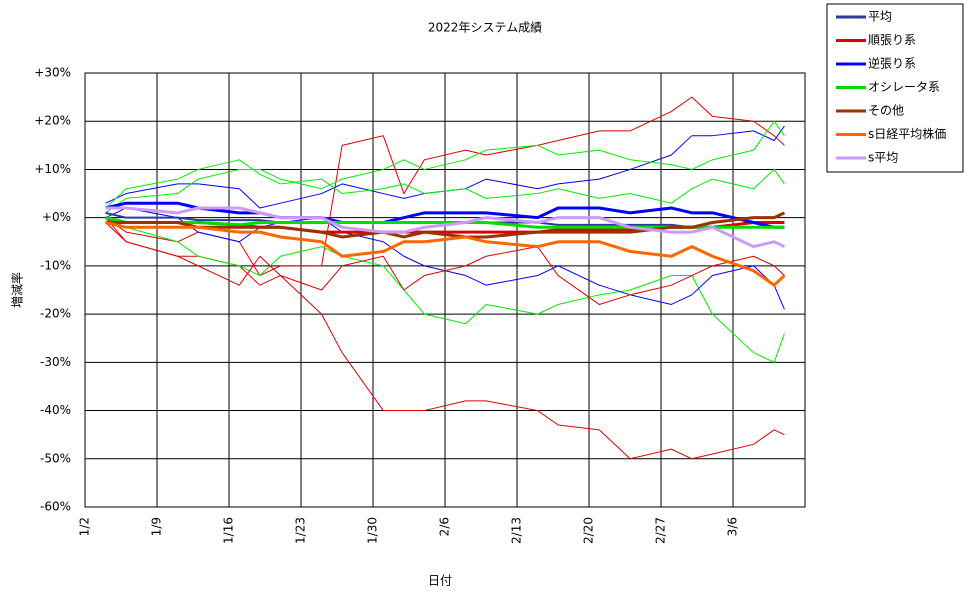  I want to click on legend-label: 逆張り系, so click(892, 63).